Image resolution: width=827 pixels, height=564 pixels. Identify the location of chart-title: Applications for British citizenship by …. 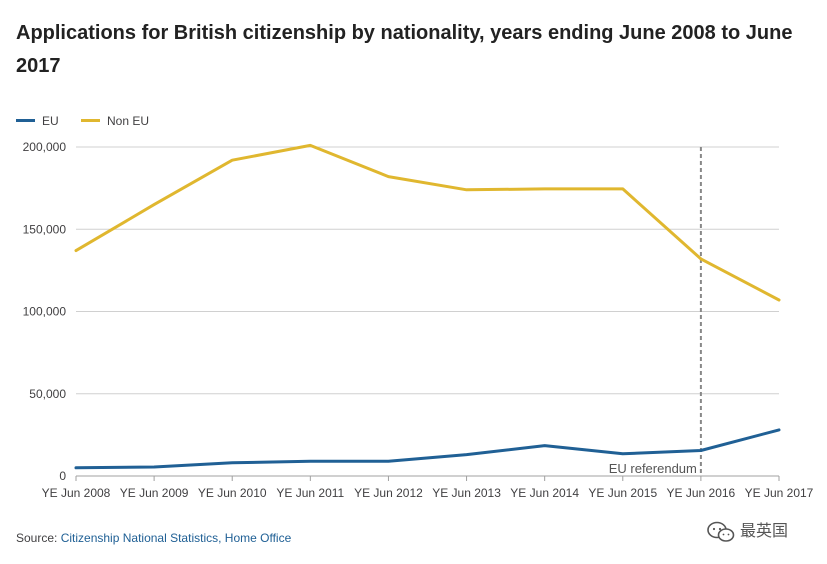
(404, 49).